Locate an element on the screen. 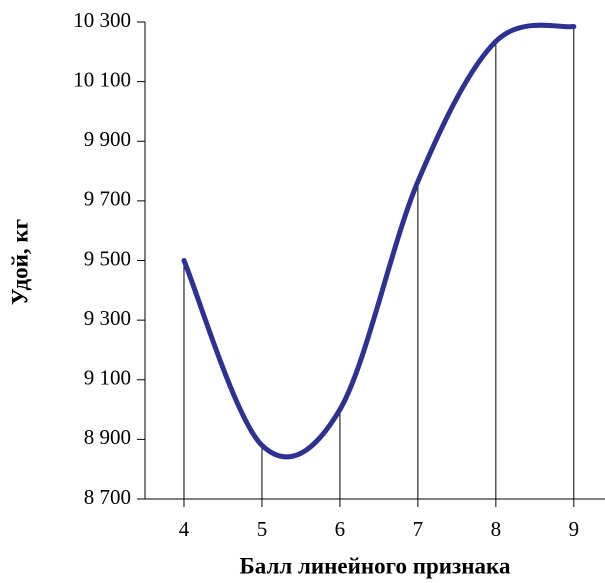 The image size is (605, 583). y-tick-label: 9 100 is located at coordinates (107, 378).